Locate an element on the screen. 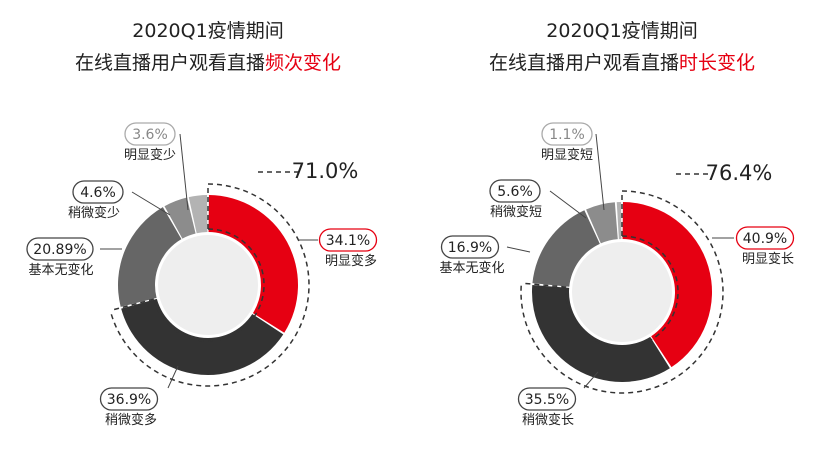 This screenshot has height=460, width=827. slice-value-label: 5.6% is located at coordinates (515, 192).